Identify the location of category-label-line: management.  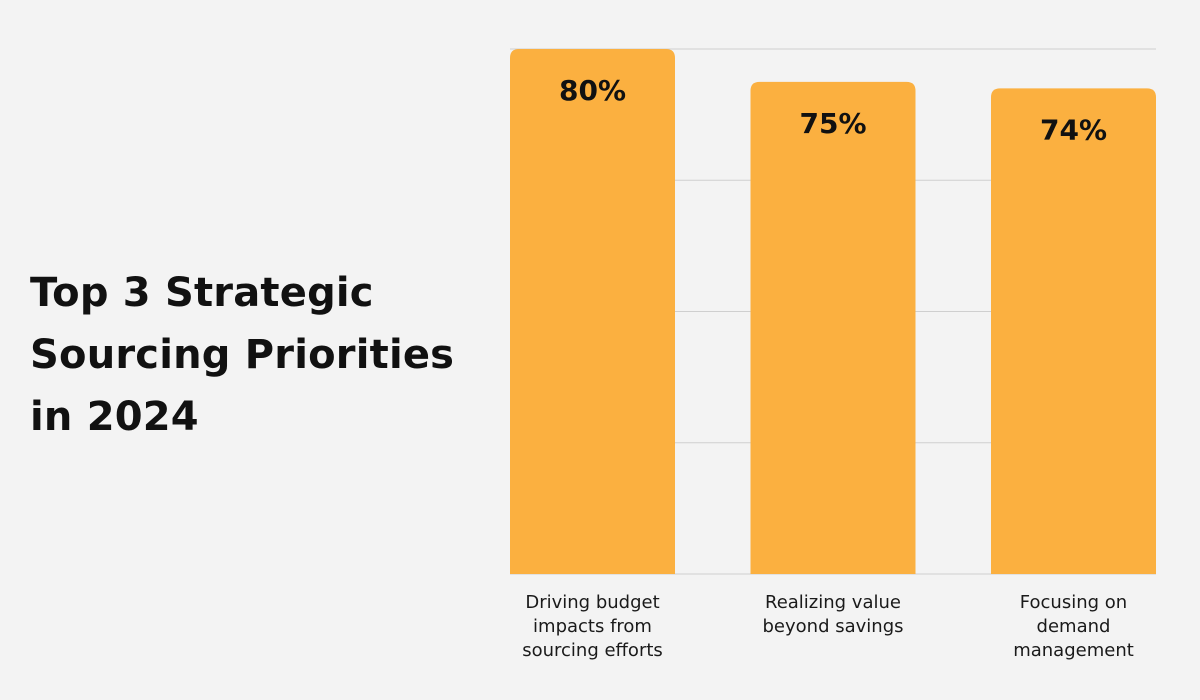
(1073, 650).